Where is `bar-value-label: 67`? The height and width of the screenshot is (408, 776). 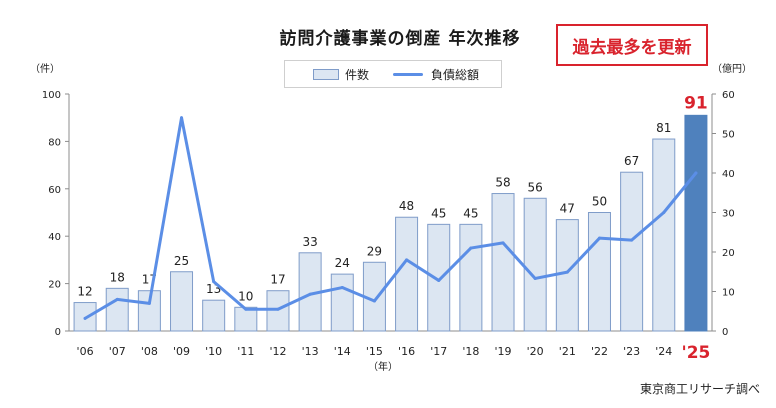
bar-value-label: 67 is located at coordinates (631, 161).